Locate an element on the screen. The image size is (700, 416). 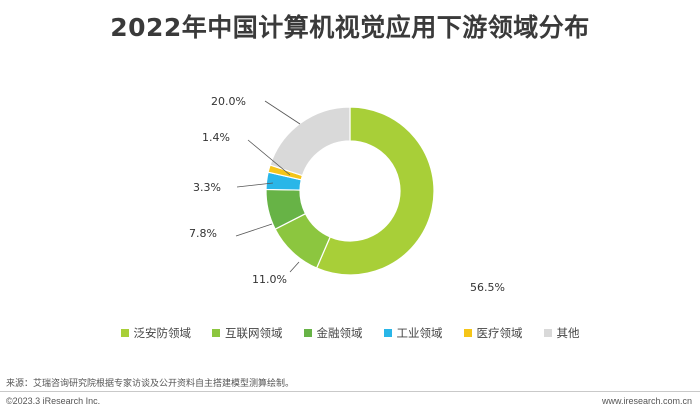
callout-line-medical is located at coordinates (269, 157).